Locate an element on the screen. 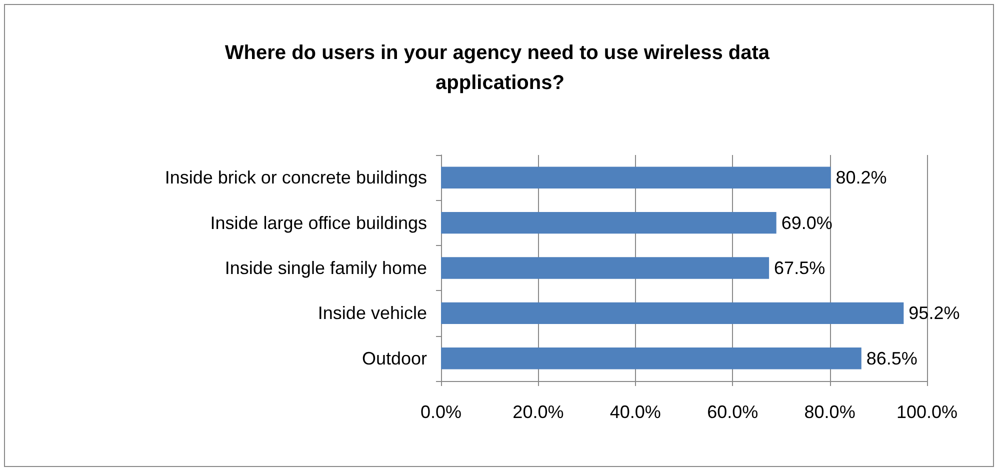 The image size is (1000, 473). x-tick-label: 0.0% is located at coordinates (441, 412).